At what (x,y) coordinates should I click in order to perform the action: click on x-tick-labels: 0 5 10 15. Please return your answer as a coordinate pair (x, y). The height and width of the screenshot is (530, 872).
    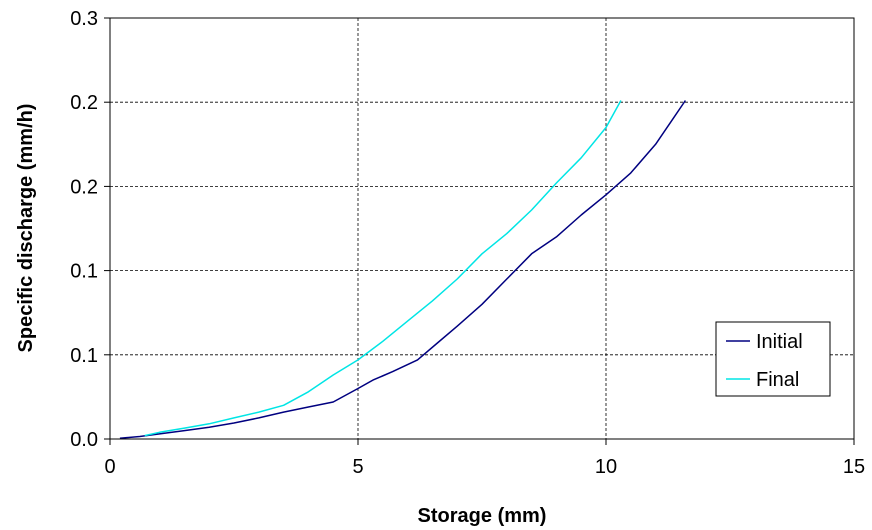
    Looking at the image, I should click on (484, 467).